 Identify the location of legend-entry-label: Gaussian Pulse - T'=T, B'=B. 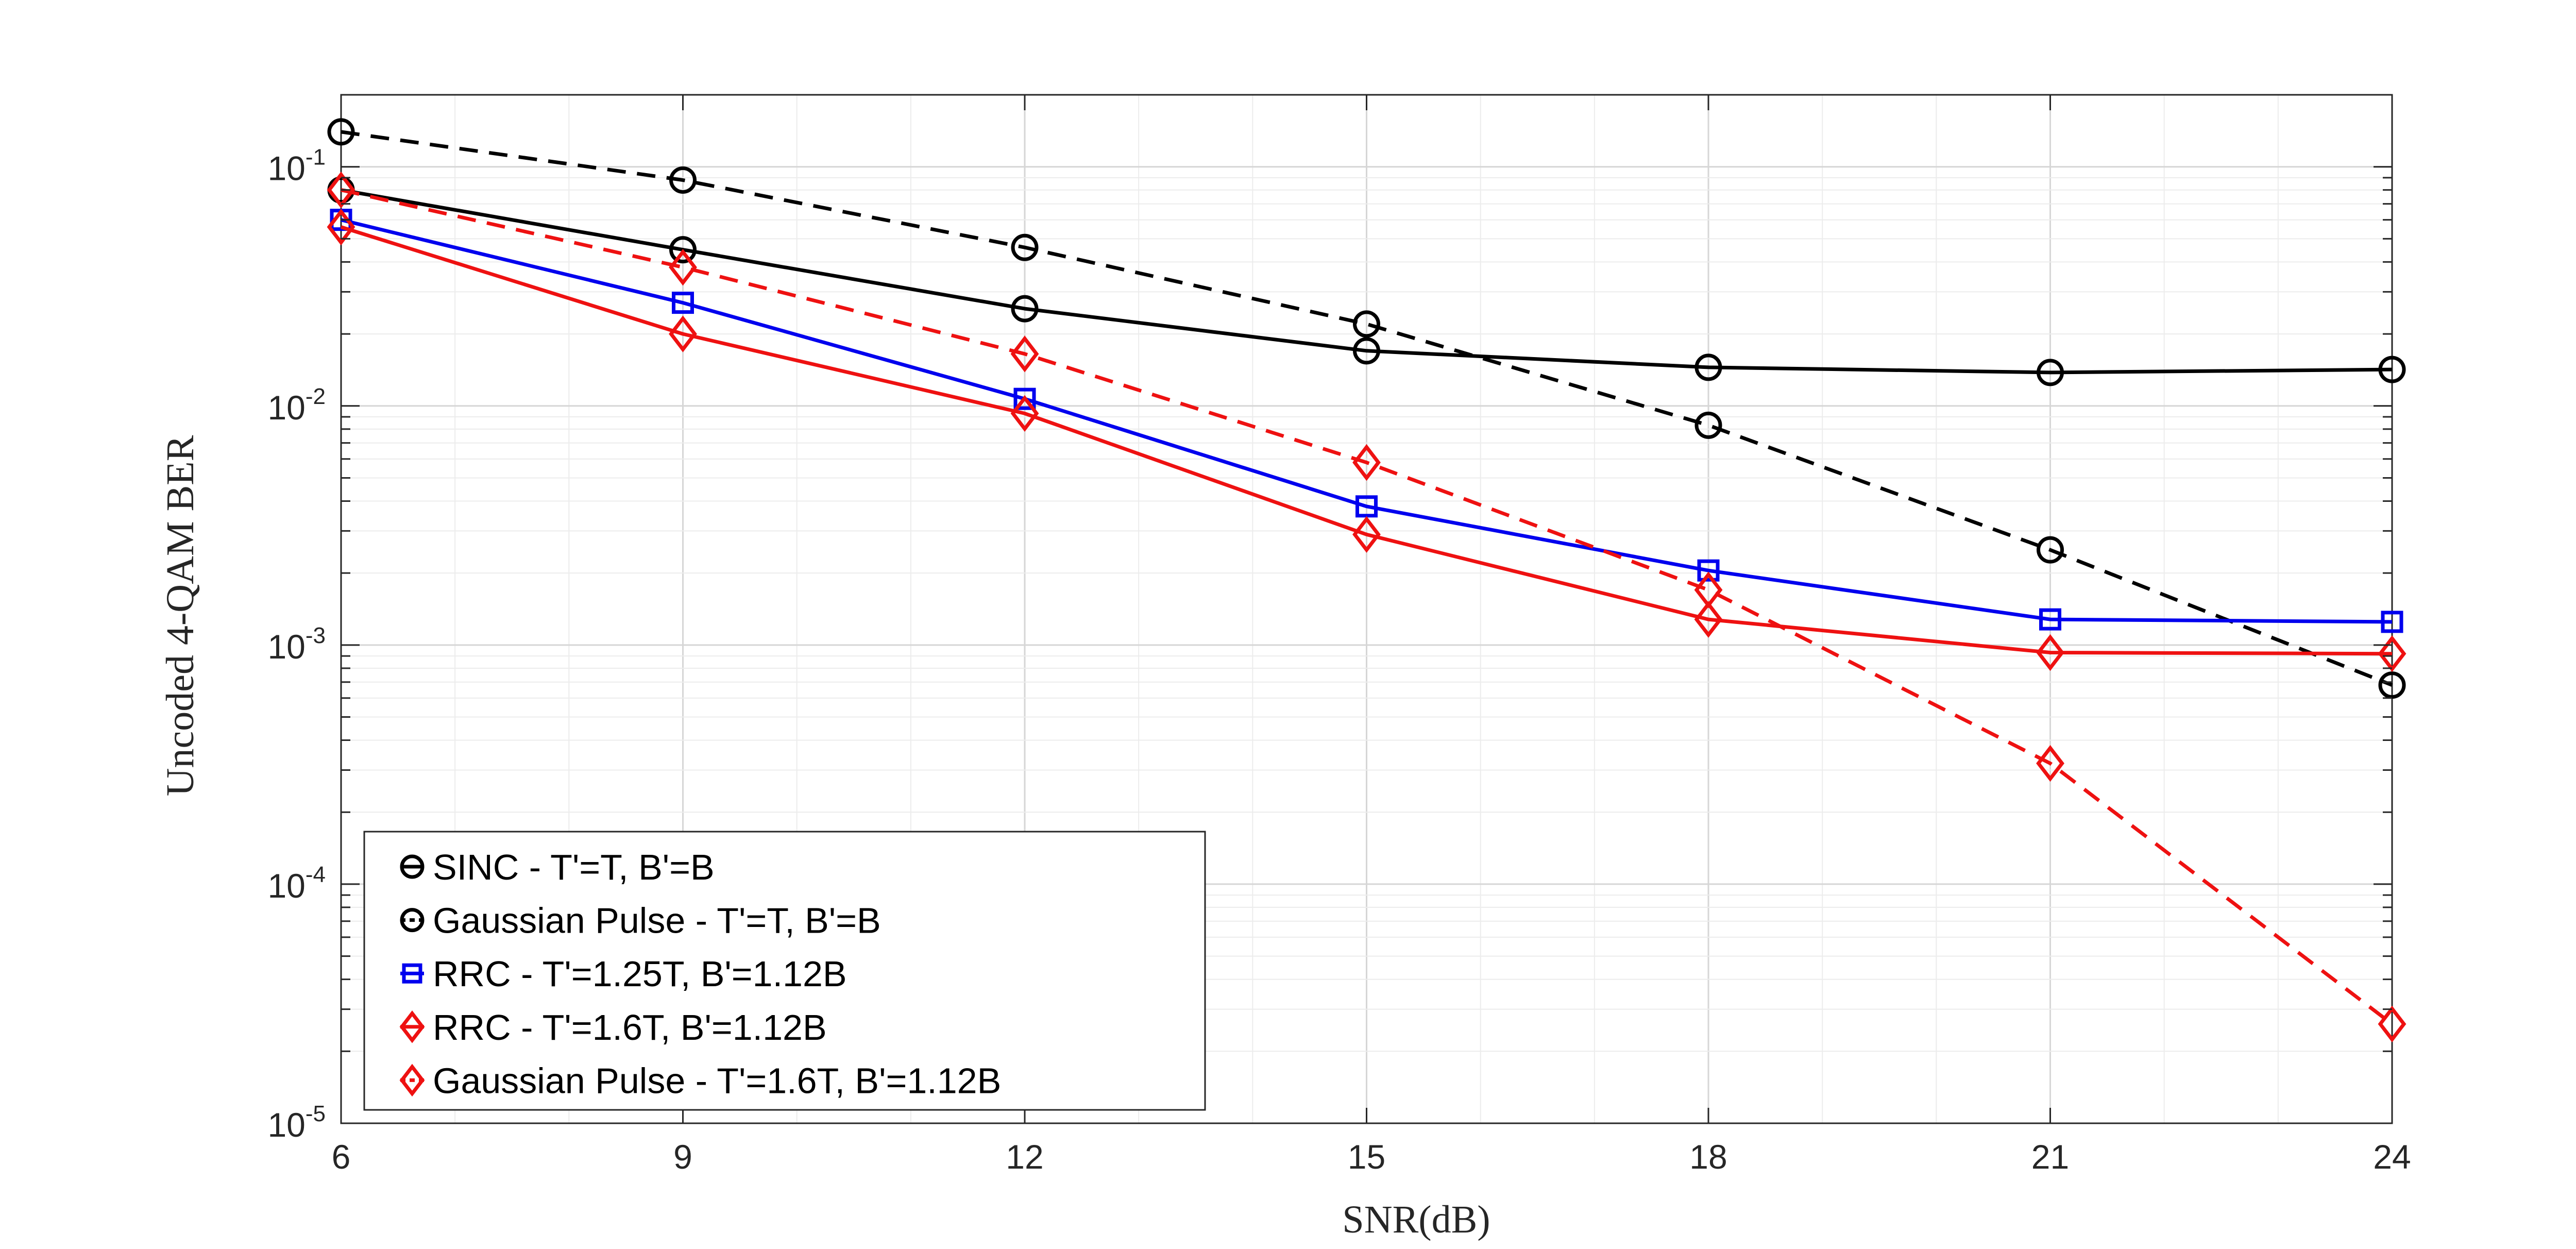
(657, 921).